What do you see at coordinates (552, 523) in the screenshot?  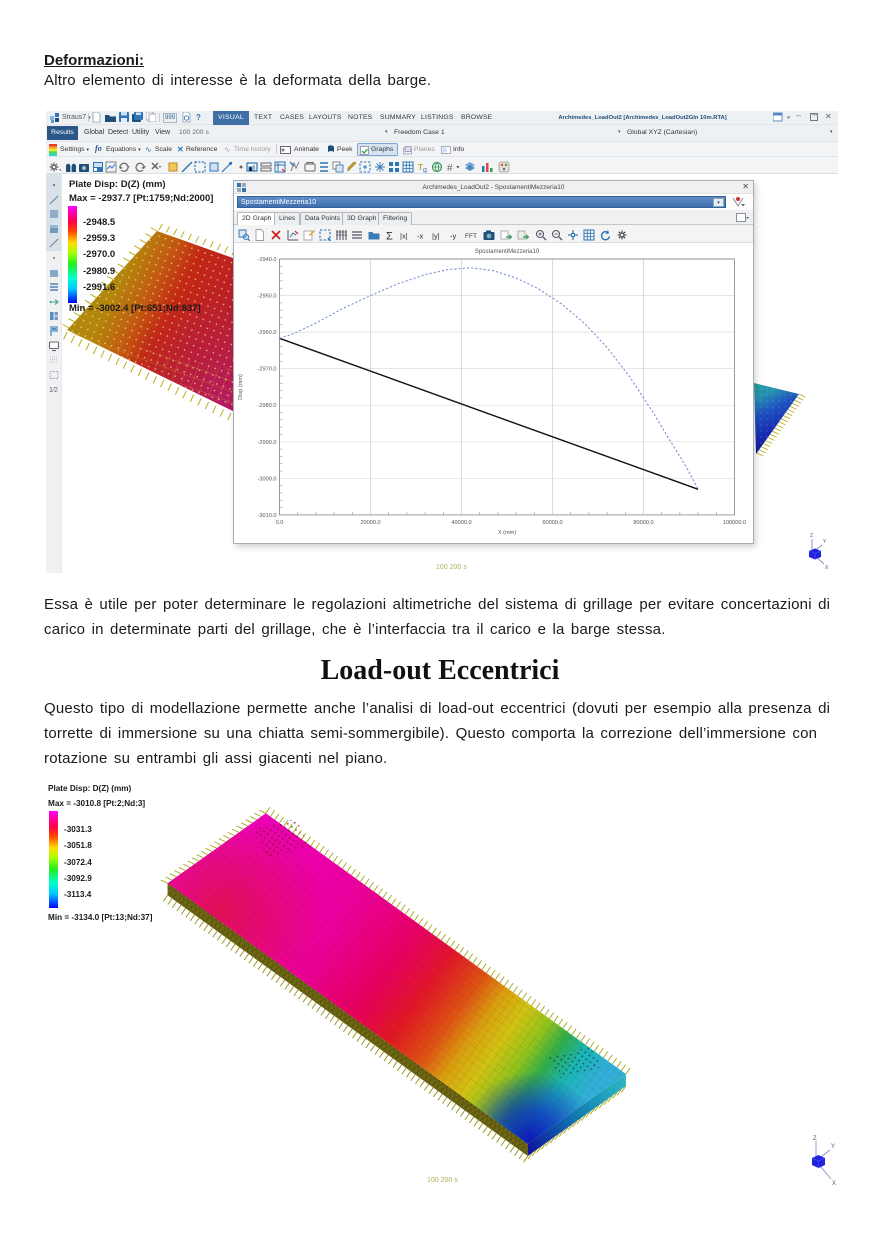 I see `svg-text: 60000.0` at bounding box center [552, 523].